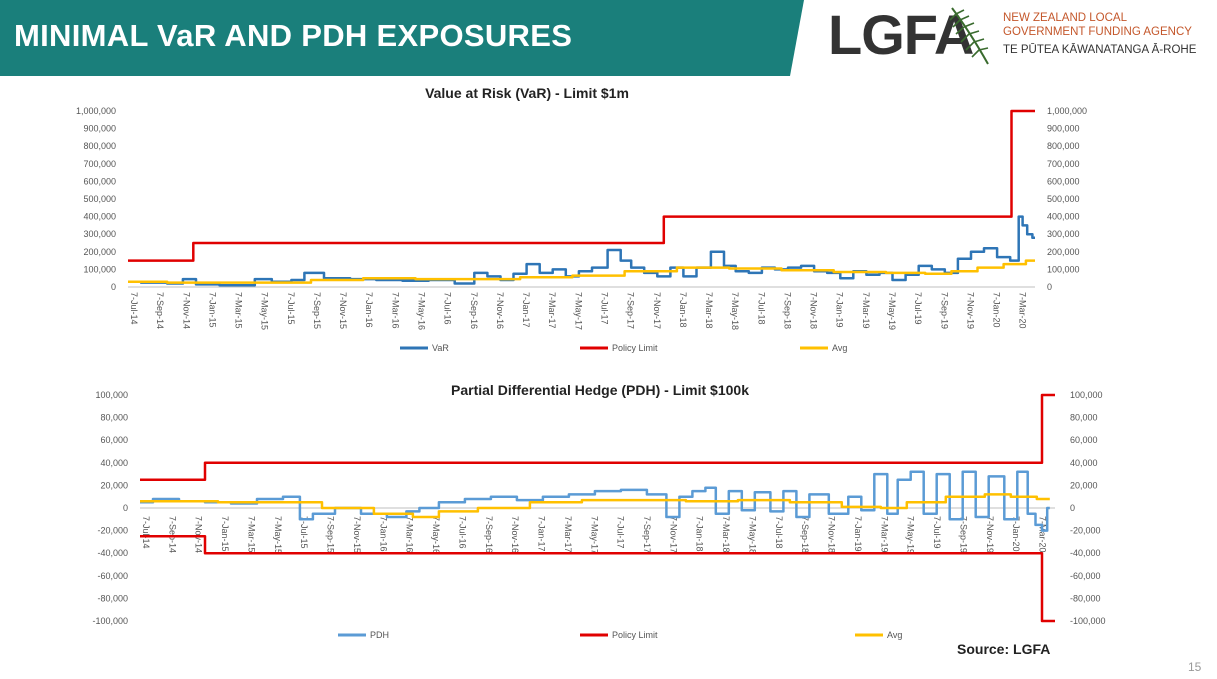 Image resolution: width=1217 pixels, height=679 pixels. Describe the element at coordinates (99, 269) in the screenshot. I see `y-tick-label: 100,000` at that location.